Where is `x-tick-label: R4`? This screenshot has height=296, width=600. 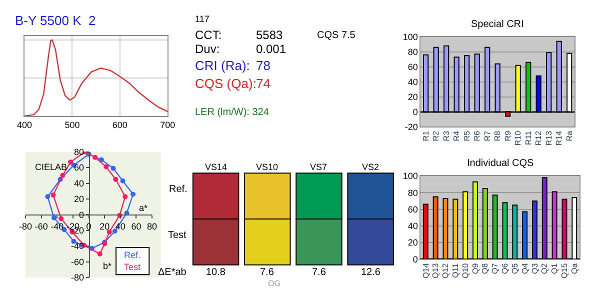 x-tick-label: R4 is located at coordinates (457, 136).